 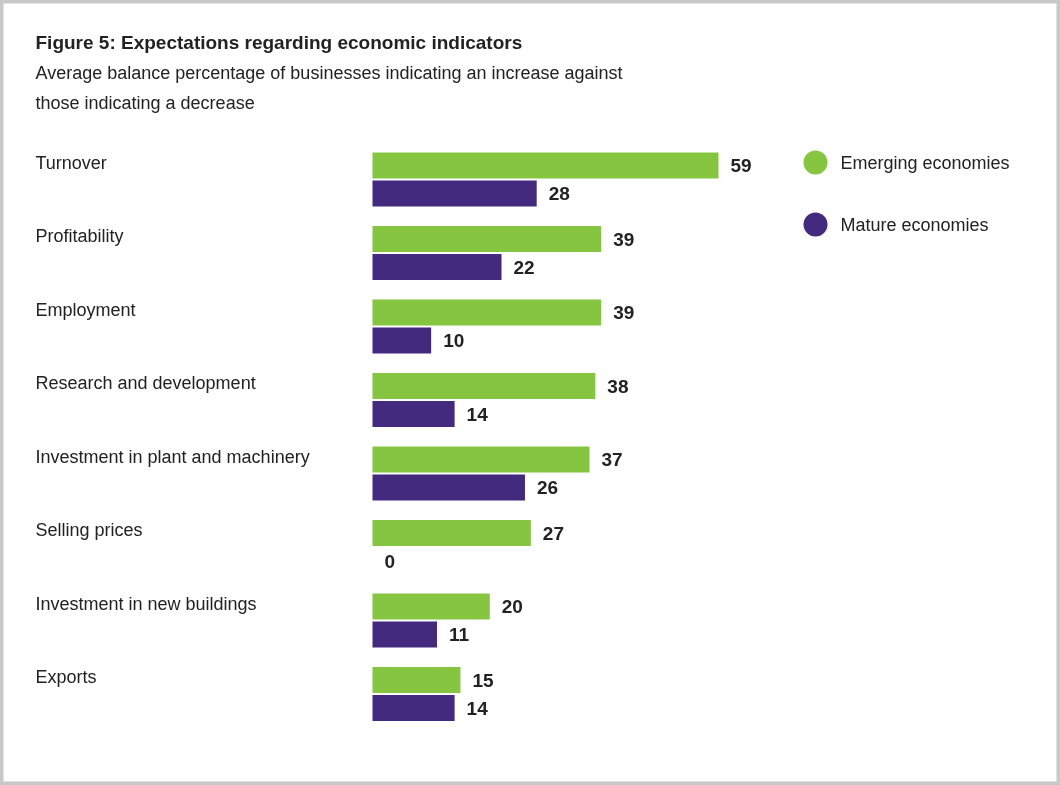 I want to click on y-tick-label: Investment in new buildings, so click(x=146, y=603).